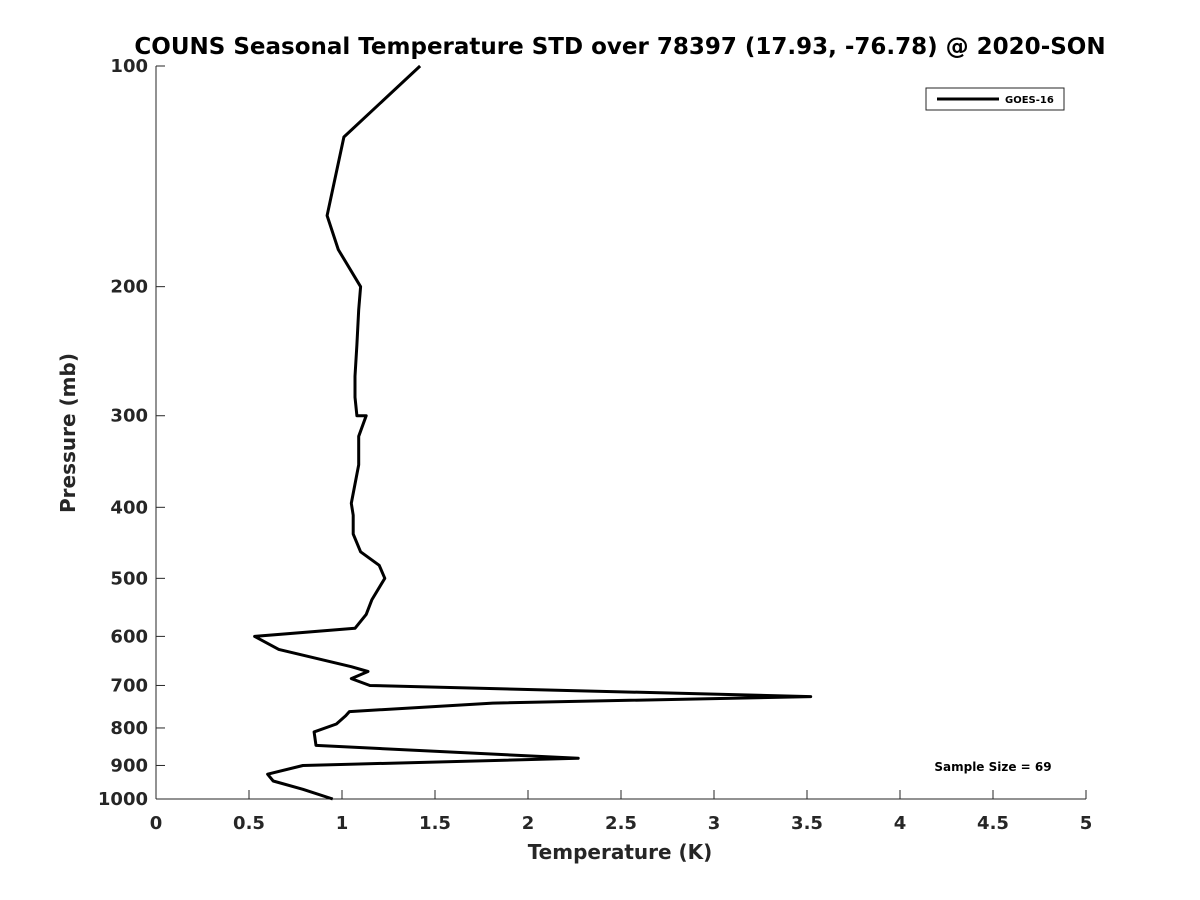 This screenshot has width=1200, height=900. What do you see at coordinates (993, 823) in the screenshot?
I see `x-tick-label: 4.5` at bounding box center [993, 823].